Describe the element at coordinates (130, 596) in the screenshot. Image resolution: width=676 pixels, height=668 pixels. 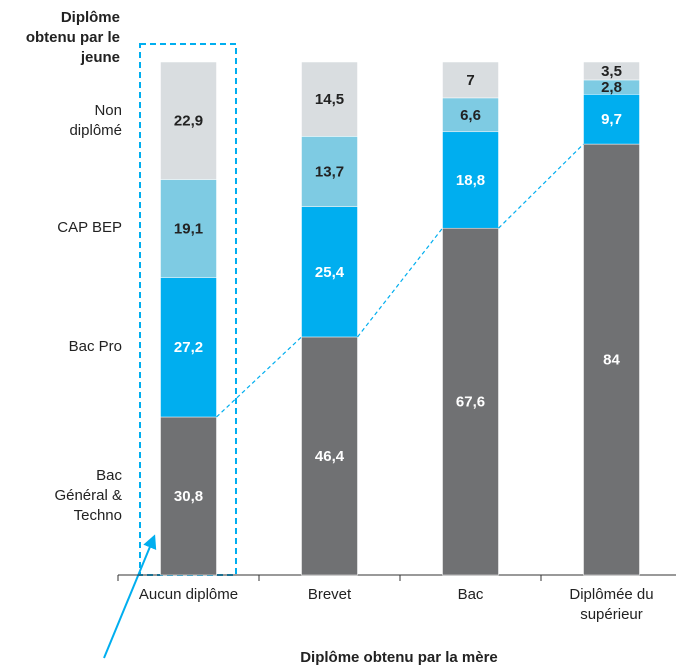
I see `arrow` at that location.